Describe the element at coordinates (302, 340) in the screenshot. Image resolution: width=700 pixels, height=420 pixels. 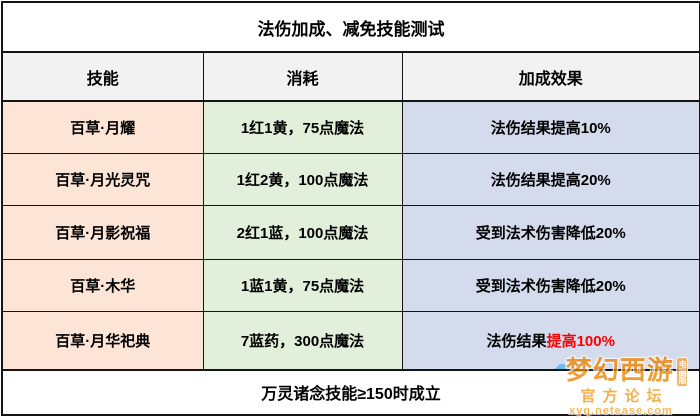
I see `cost-cell: 7蓝药，300点魔法` at that location.